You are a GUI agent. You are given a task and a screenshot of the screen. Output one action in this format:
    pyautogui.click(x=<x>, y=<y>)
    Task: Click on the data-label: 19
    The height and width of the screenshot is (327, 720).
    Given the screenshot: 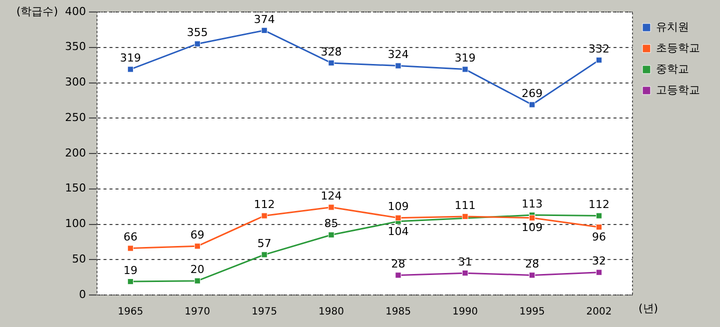 What is the action you would take?
    pyautogui.click(x=130, y=270)
    